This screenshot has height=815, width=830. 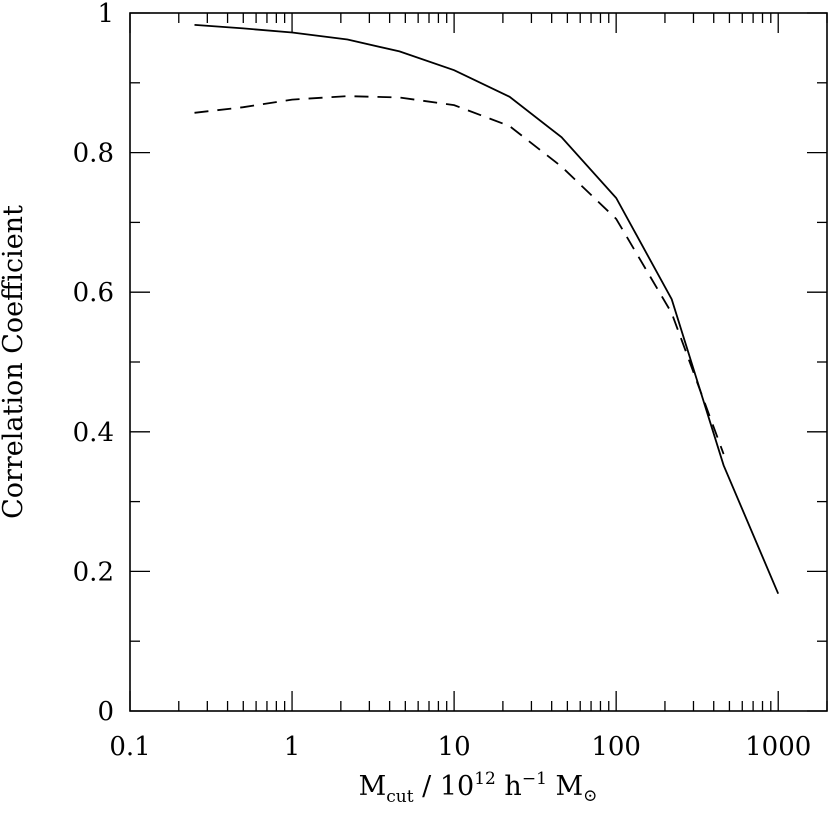 What do you see at coordinates (534, 779) in the screenshot?
I see `x-axis-title-superscript2: −1` at bounding box center [534, 779].